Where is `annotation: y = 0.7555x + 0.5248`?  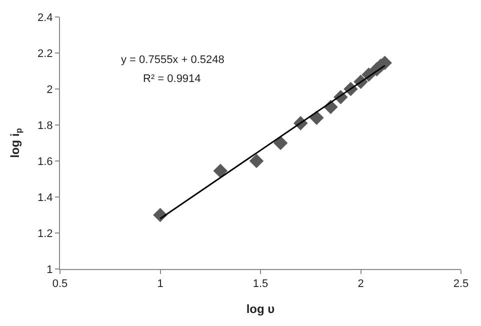
annotation: y = 0.7555x + 0.5248 is located at coordinates (172, 60).